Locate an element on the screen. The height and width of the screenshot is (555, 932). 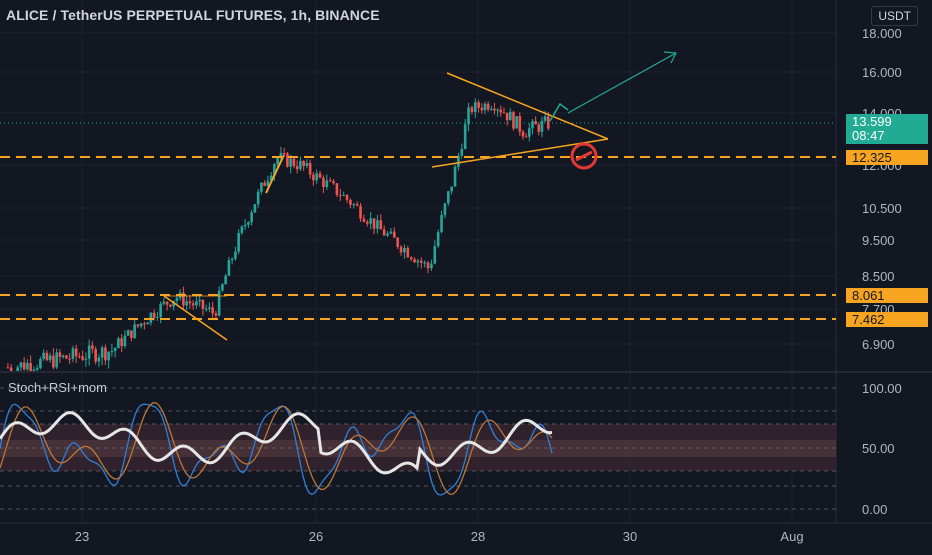
time-tick-label: Aug is located at coordinates (791, 536).